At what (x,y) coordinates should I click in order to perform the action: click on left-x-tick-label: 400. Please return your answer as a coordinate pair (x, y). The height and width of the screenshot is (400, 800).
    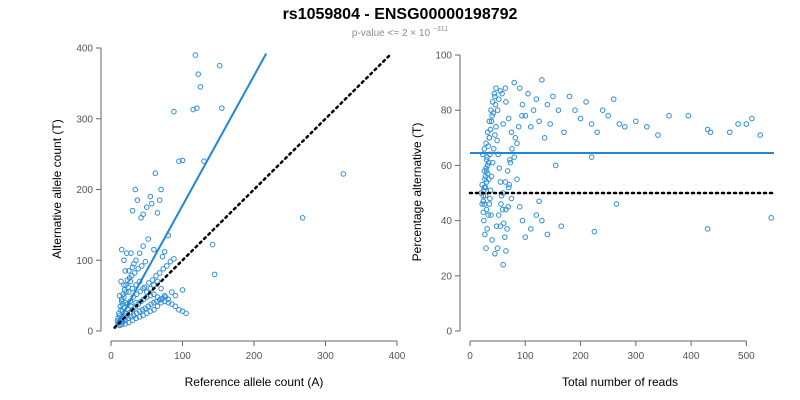
    Looking at the image, I should click on (397, 356).